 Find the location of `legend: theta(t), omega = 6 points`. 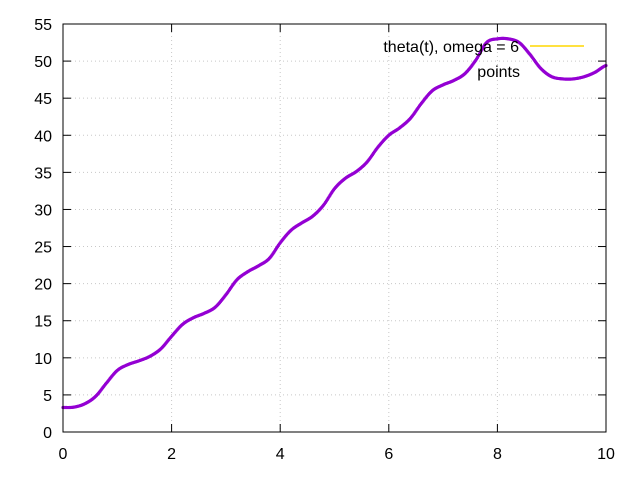

legend: theta(t), omega = 6 points is located at coordinates (483, 60).